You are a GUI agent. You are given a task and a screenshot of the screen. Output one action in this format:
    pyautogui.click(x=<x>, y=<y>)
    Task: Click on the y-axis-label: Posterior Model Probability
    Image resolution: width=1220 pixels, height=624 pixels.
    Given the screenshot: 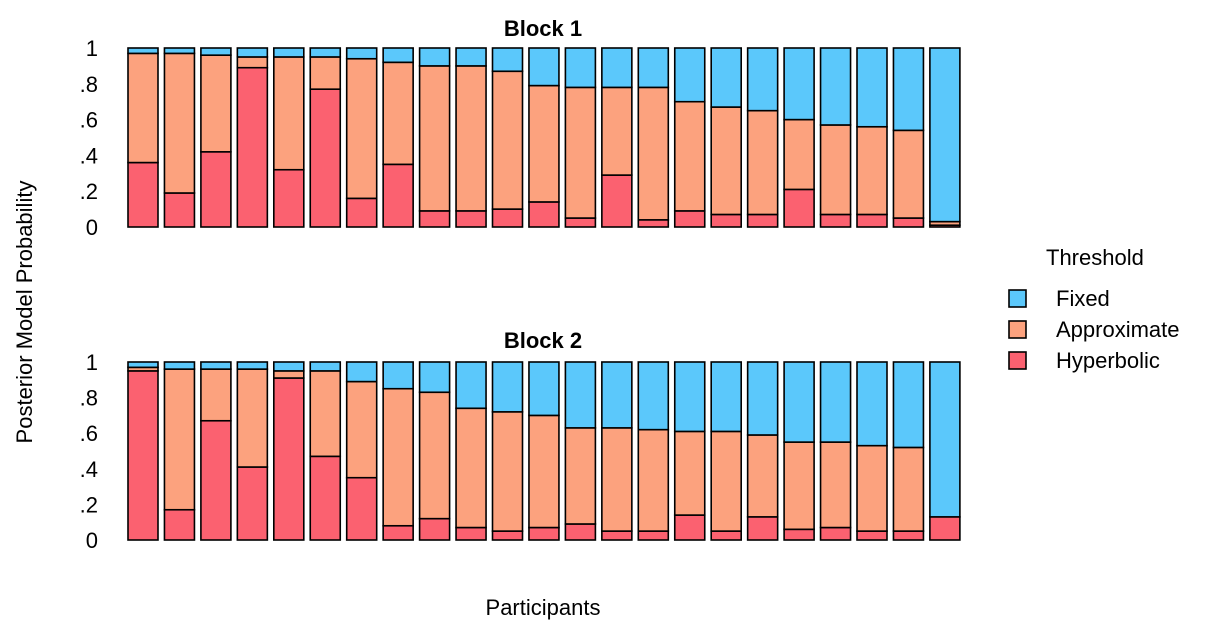 What is the action you would take?
    pyautogui.click(x=24, y=312)
    